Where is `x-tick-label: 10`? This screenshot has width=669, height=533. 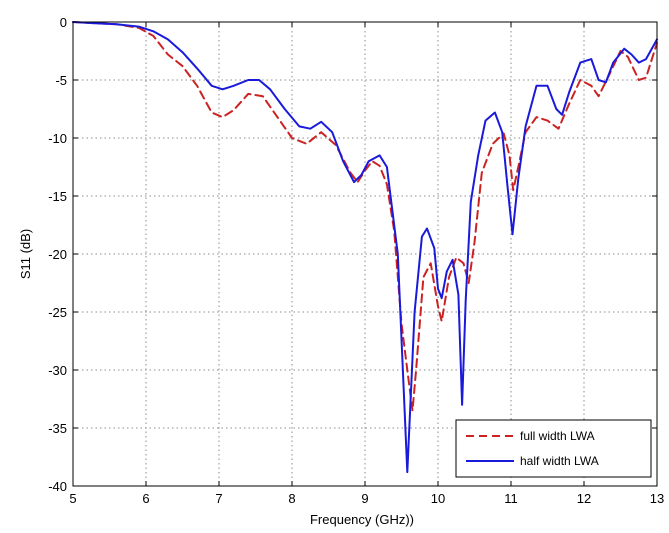 x-tick-label: 10 is located at coordinates (438, 498).